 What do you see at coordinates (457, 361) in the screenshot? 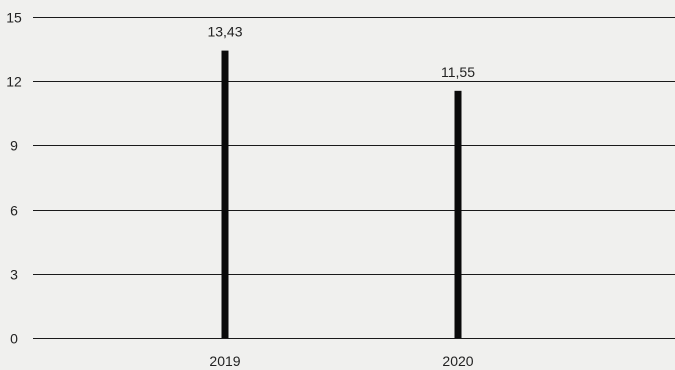
I see `x-category-label-2020: 2020` at bounding box center [457, 361].